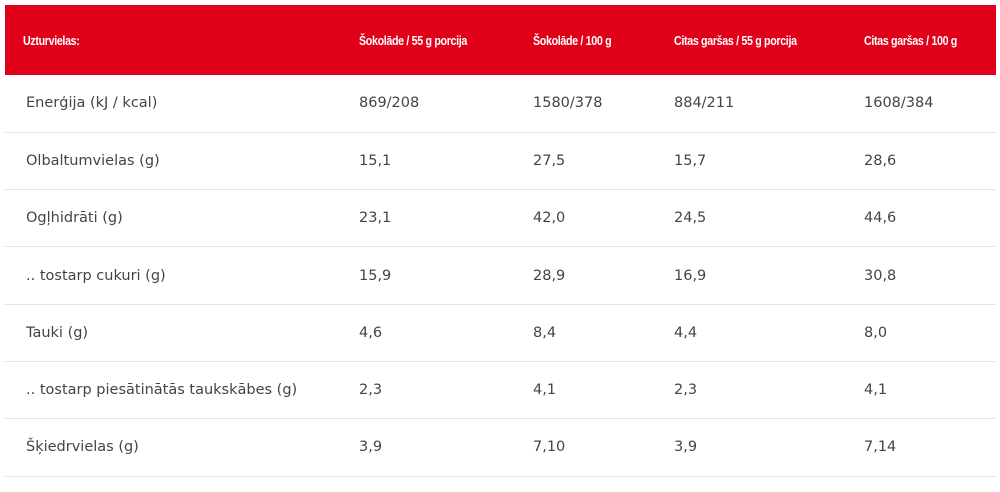 This screenshot has height=492, width=1000. What do you see at coordinates (568, 103) in the screenshot?
I see `chocolate-100g-cell: 1580/378` at bounding box center [568, 103].